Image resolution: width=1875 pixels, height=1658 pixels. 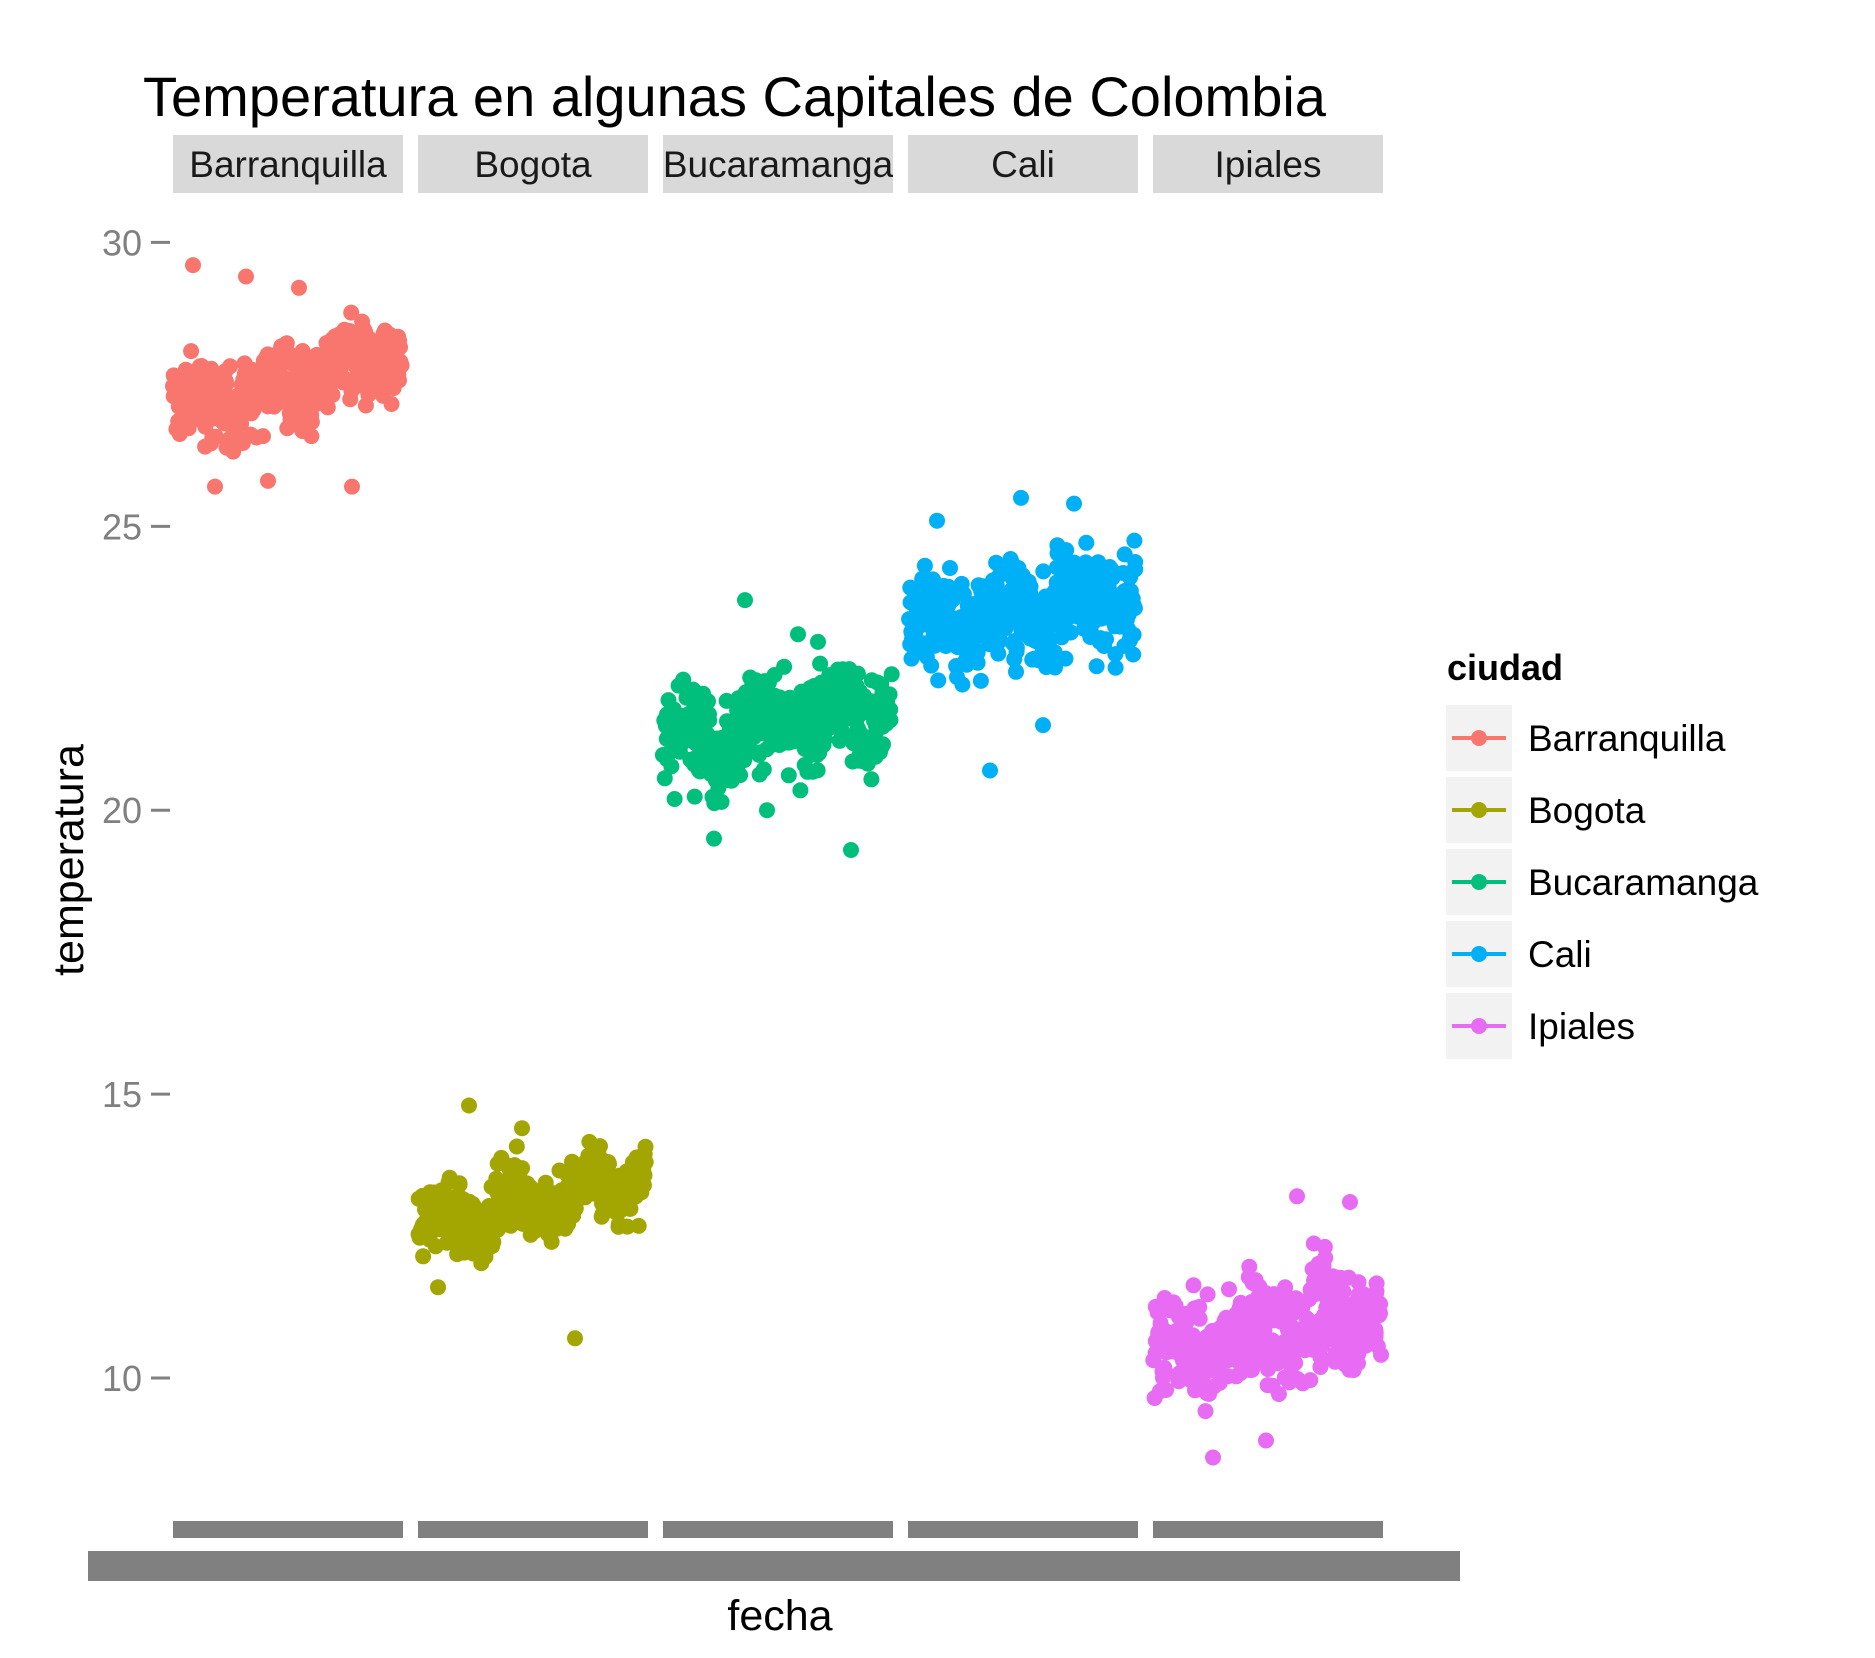 What do you see at coordinates (1546, 810) in the screenshot?
I see `legend-item-bogota: Bogota` at bounding box center [1546, 810].